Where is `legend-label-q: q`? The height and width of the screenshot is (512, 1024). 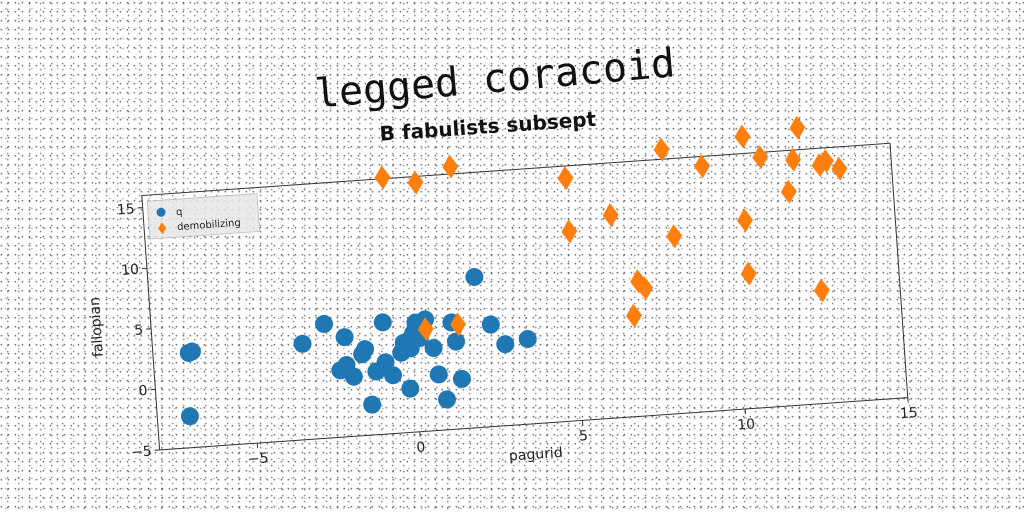 legend-label-q: q is located at coordinates (179, 212).